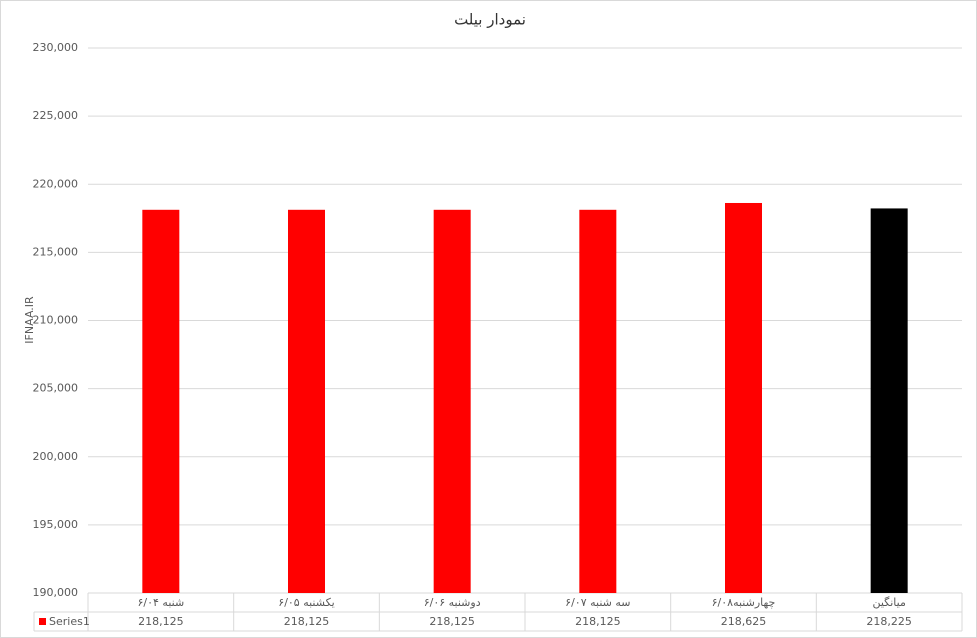  Describe the element at coordinates (56, 388) in the screenshot. I see `y-tick-label: 205,000` at that location.